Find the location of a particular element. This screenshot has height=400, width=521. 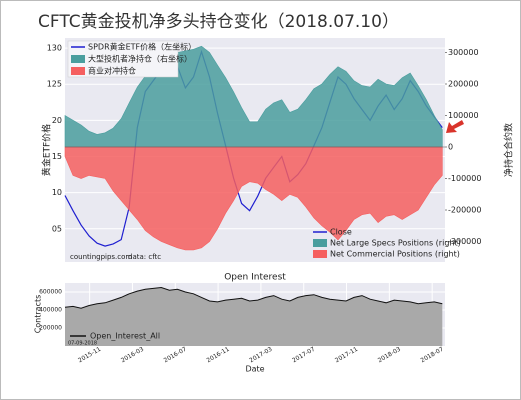

y-tick-label: 400000 is located at coordinates (50, 310).